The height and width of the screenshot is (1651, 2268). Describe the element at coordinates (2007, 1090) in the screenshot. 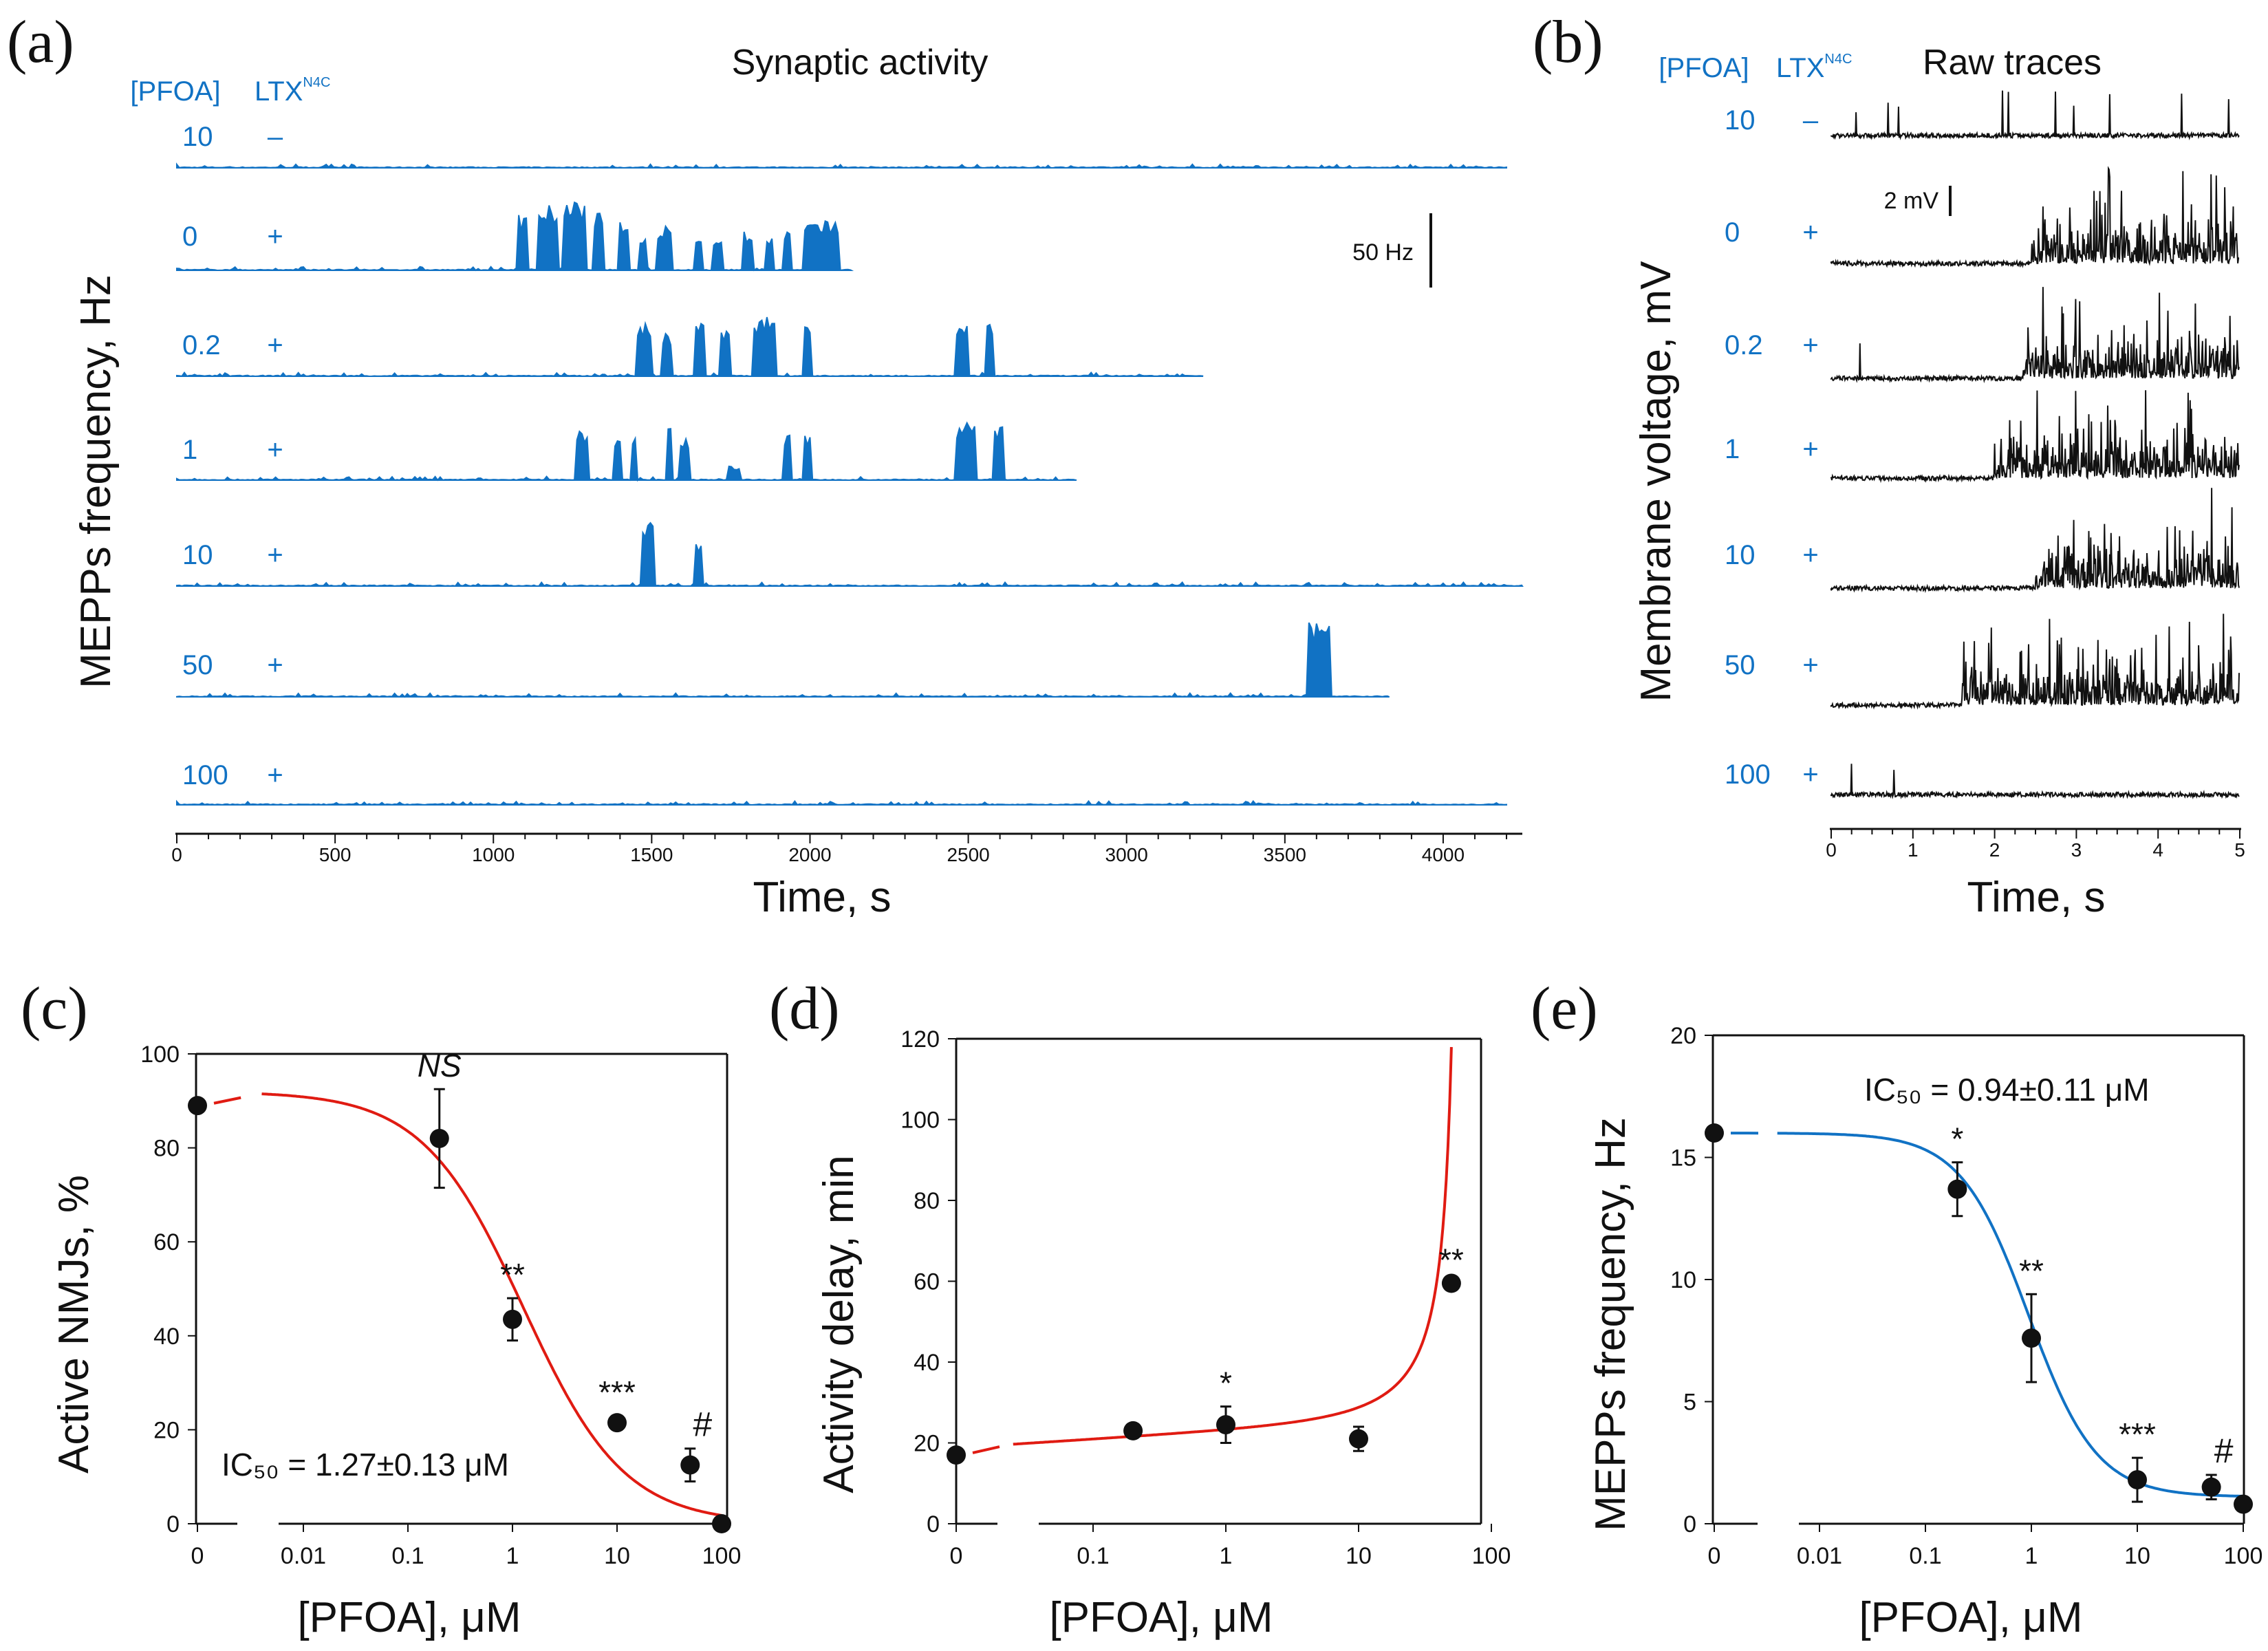

I see `panel-e-ic50: IC₅₀ = 0.94±0.11 μM` at that location.